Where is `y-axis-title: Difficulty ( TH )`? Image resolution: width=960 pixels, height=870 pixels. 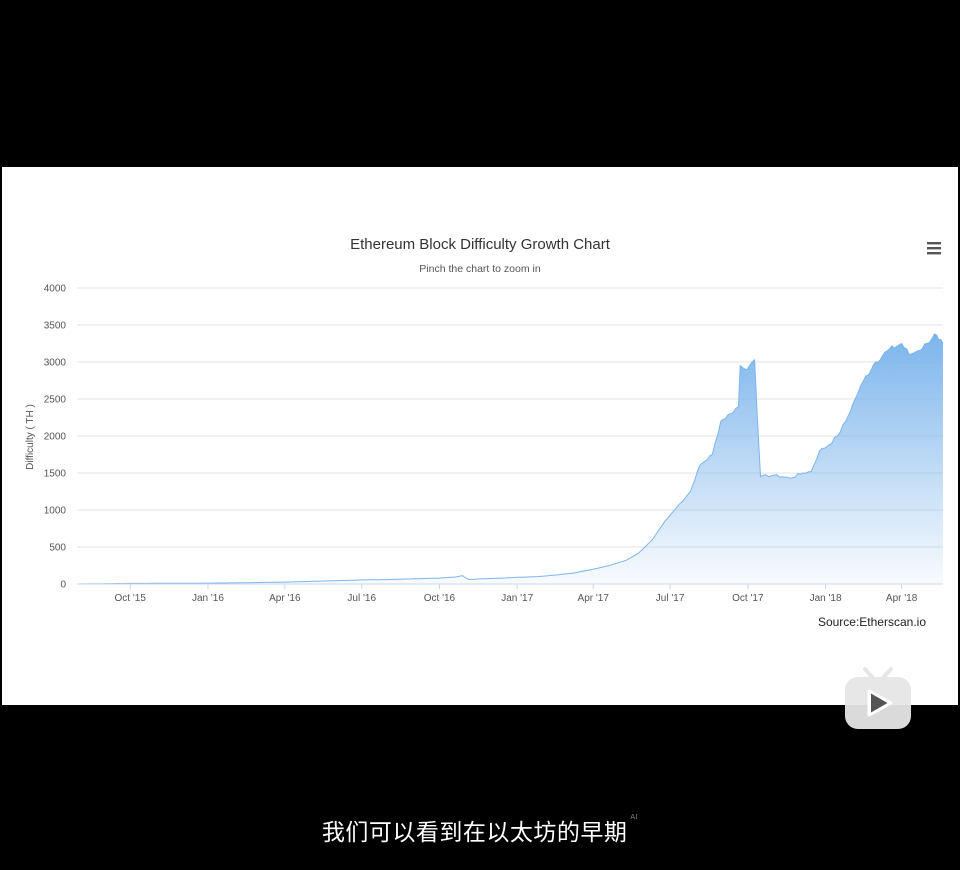
y-axis-title: Difficulty ( TH ) is located at coordinates (30, 437).